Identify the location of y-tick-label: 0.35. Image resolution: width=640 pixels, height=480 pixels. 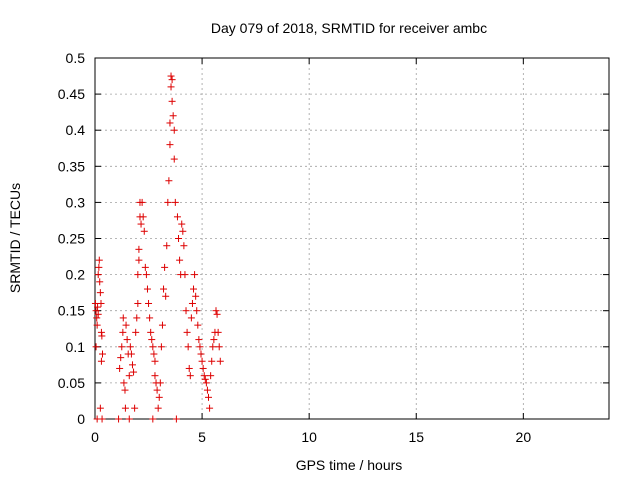
(71, 166).